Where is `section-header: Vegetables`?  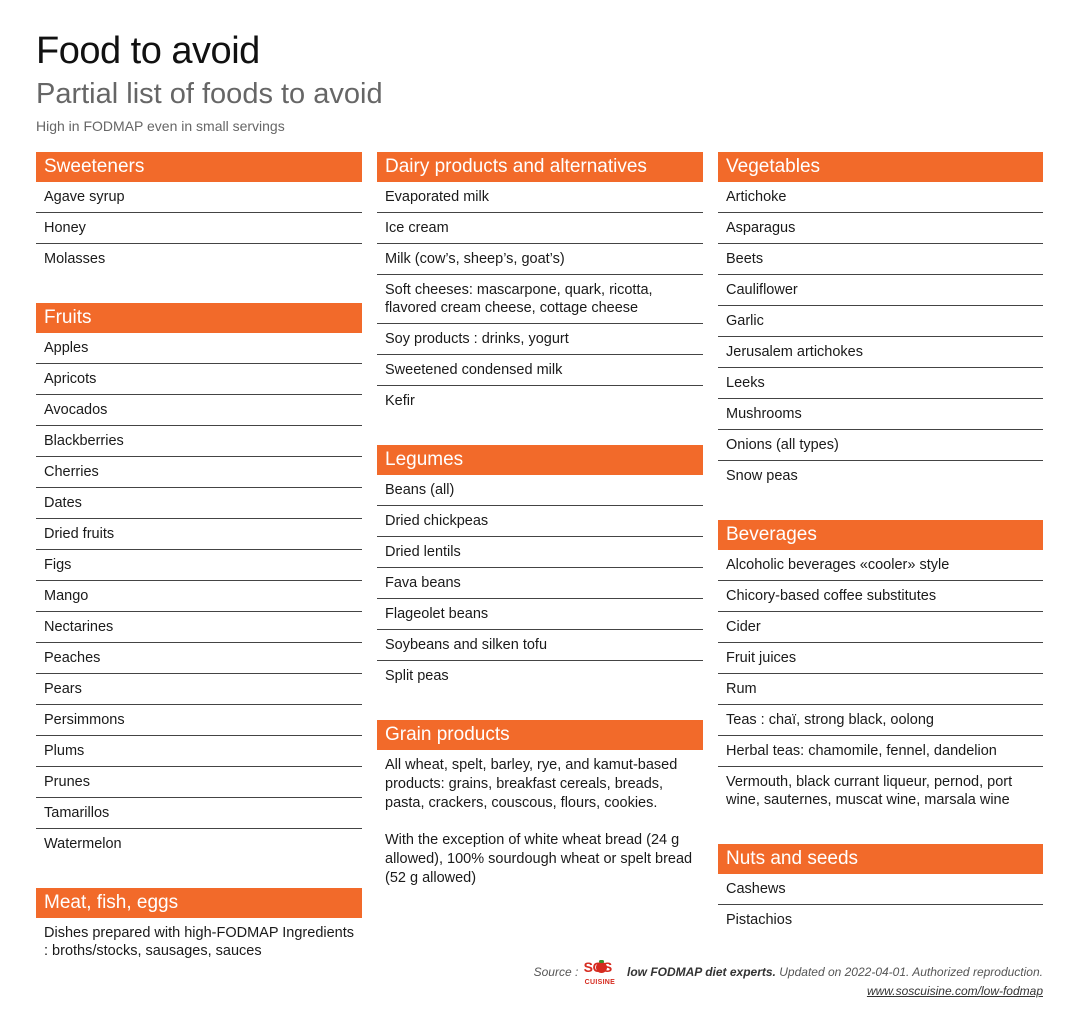 section-header: Vegetables is located at coordinates (880, 167).